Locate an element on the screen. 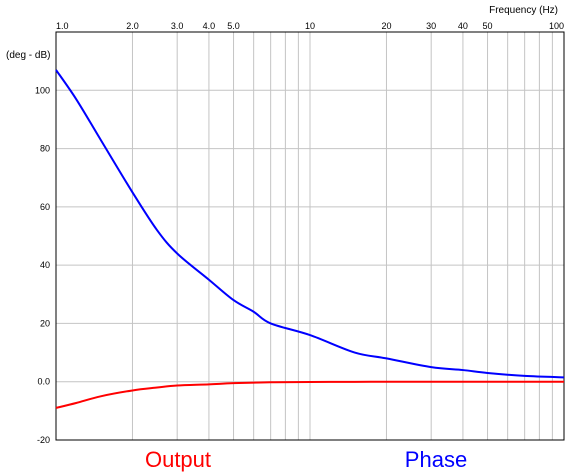  y-tick-label: 100 is located at coordinates (42, 90).